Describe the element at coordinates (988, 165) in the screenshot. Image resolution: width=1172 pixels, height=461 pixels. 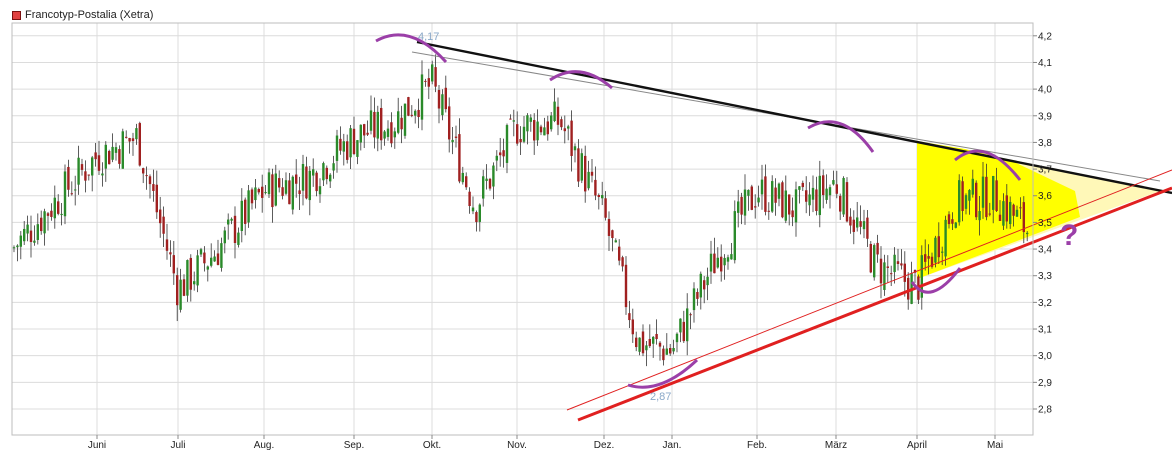
I see `arc-apr` at that location.